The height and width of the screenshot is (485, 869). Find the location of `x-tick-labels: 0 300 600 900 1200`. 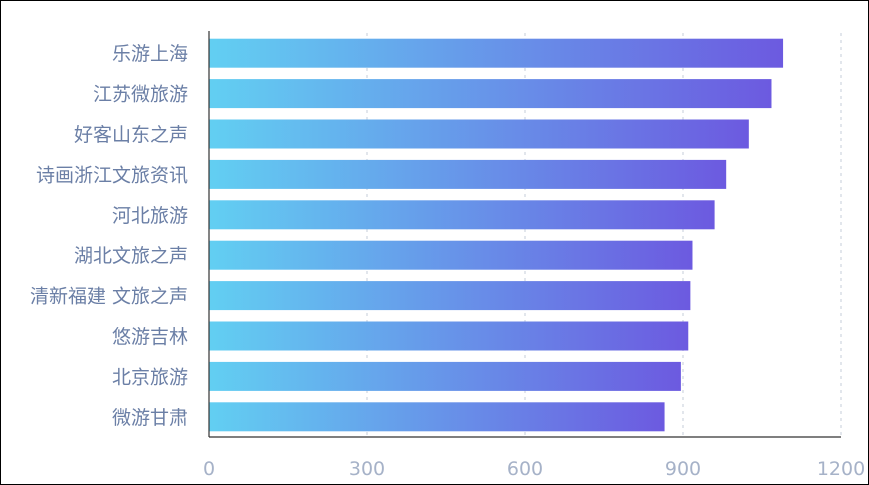

x-tick-labels: 0 300 600 900 1200 is located at coordinates (534, 469).